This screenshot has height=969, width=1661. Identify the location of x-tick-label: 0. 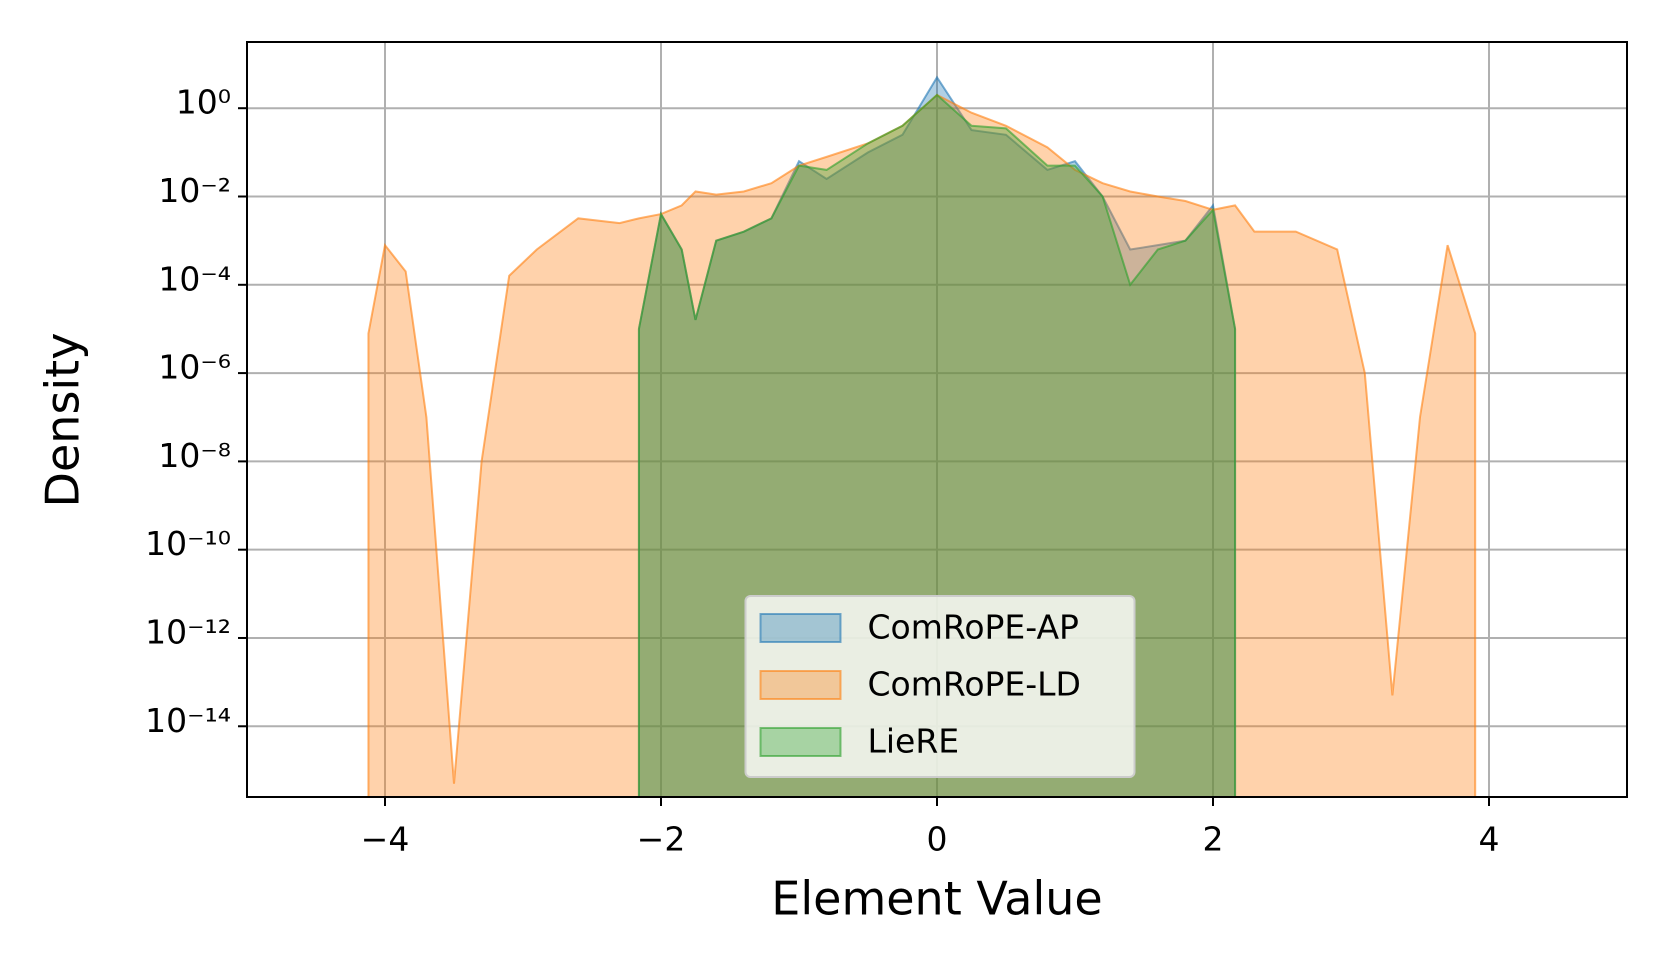
(937, 839).